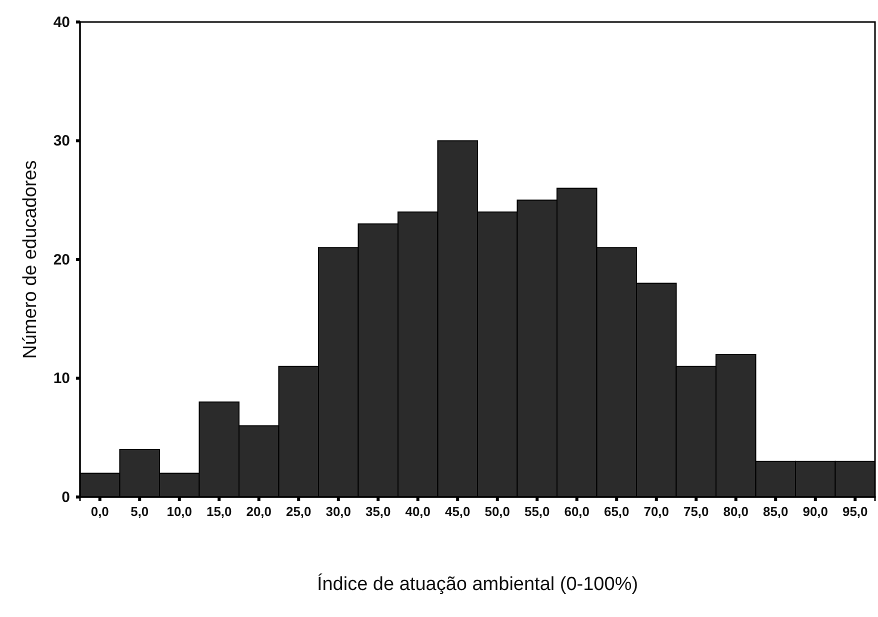  I want to click on x-axis-title: Índice de atuação ambiental (0-100%), so click(477, 584).